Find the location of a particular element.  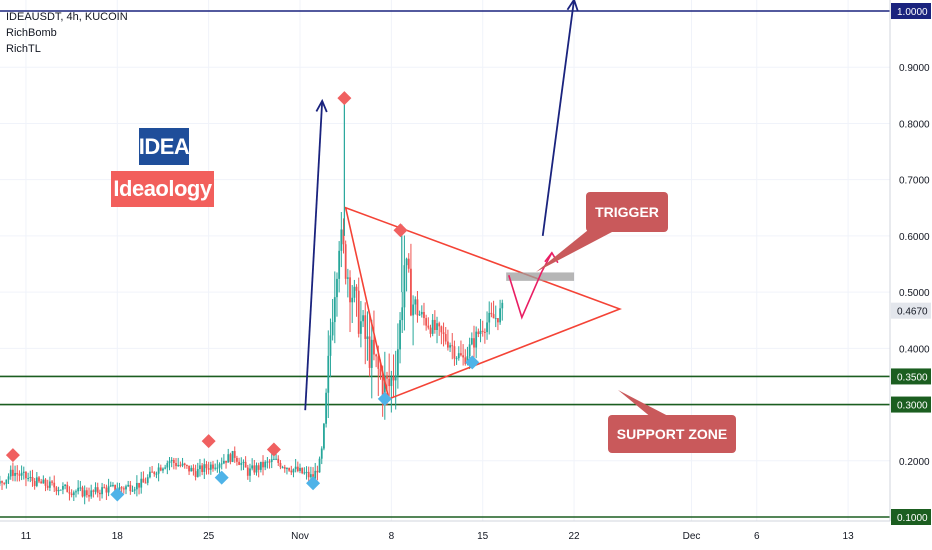

price-level-tag-label: 1.0000 is located at coordinates (912, 12).